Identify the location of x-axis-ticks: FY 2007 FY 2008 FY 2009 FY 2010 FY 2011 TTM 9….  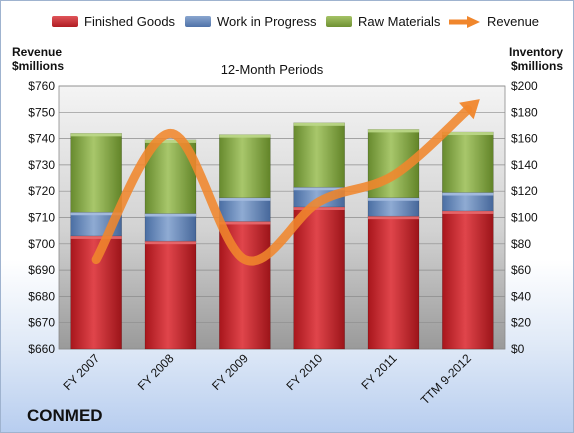
(267, 379).